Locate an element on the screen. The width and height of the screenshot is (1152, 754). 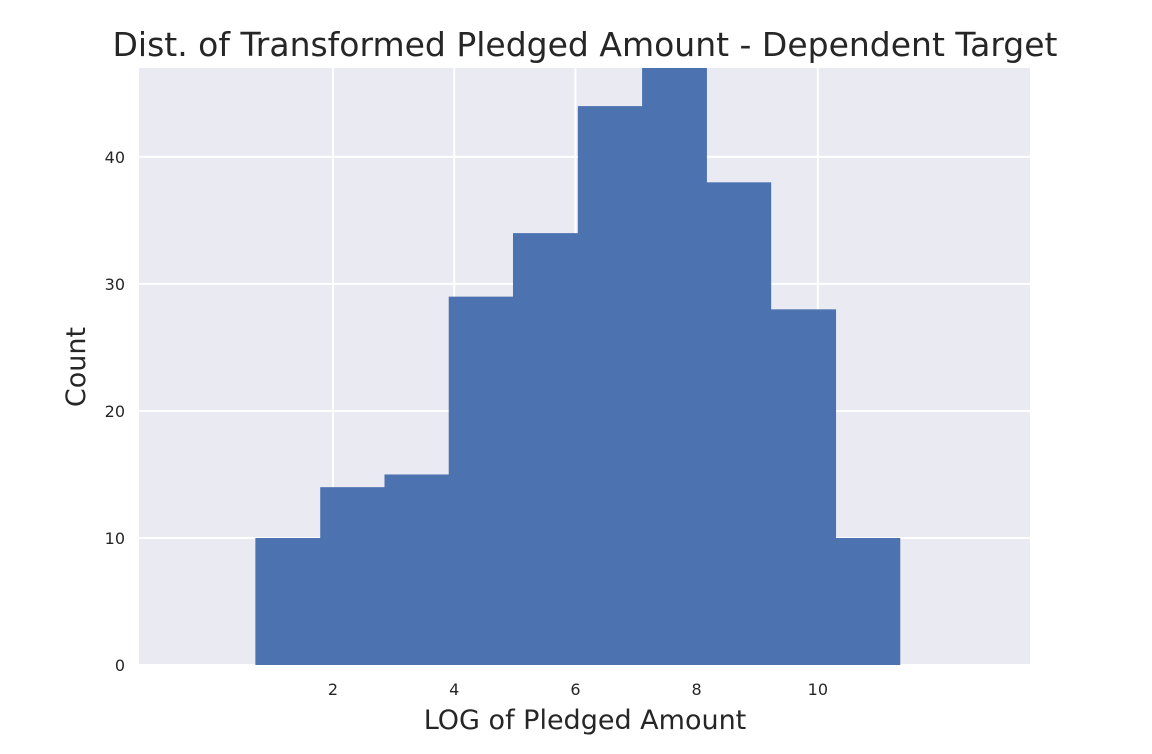
y-tick-label: 40 is located at coordinates (115, 157).